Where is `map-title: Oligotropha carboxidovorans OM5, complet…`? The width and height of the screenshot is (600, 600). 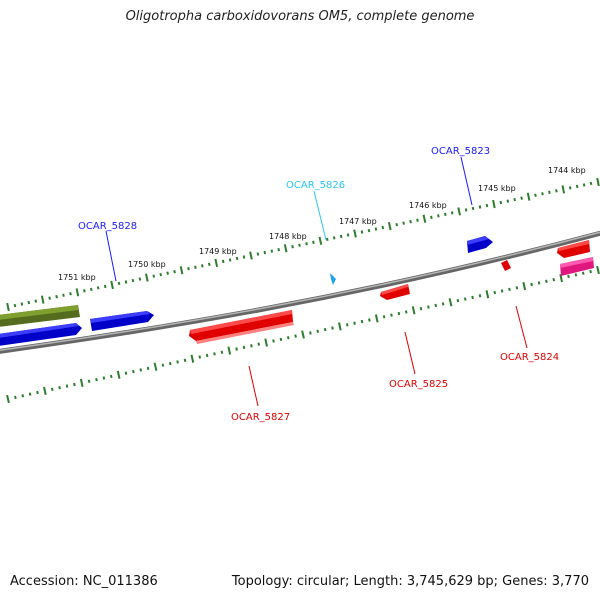
map-title: Oligotropha carboxidovorans OM5, complet… is located at coordinates (300, 16).